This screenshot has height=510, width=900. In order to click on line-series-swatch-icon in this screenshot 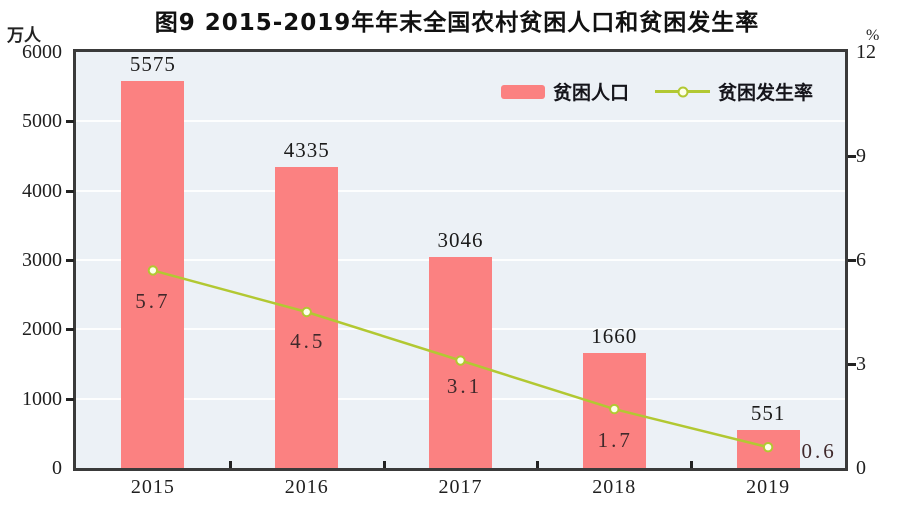, I will do `click(683, 91)`.